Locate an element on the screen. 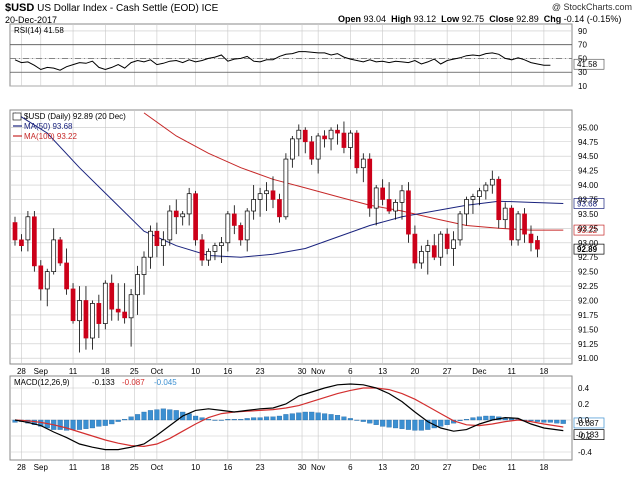 The height and width of the screenshot is (477, 640). macd-macd-label: -0.133 is located at coordinates (587, 435).